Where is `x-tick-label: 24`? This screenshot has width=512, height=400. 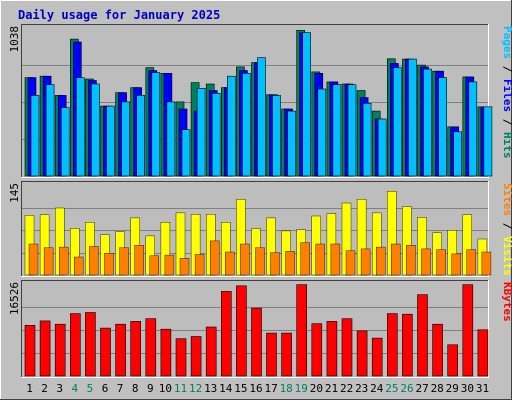
x-tick-label: 24 is located at coordinates (377, 388).